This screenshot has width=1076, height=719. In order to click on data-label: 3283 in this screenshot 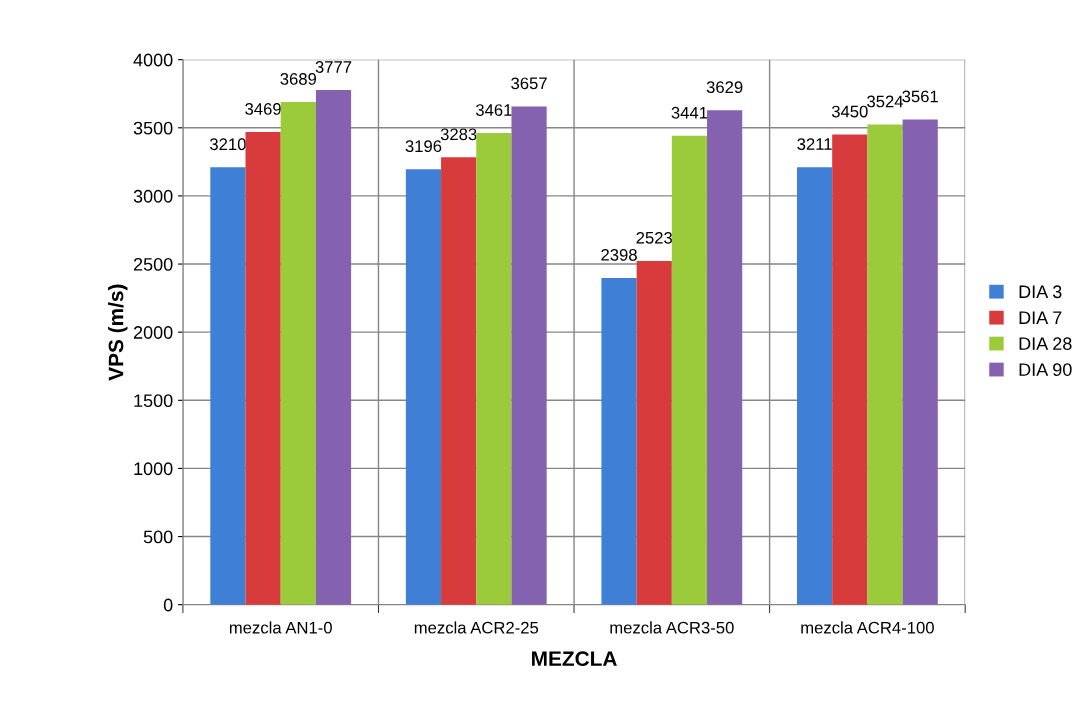, I will do `click(458, 134)`.